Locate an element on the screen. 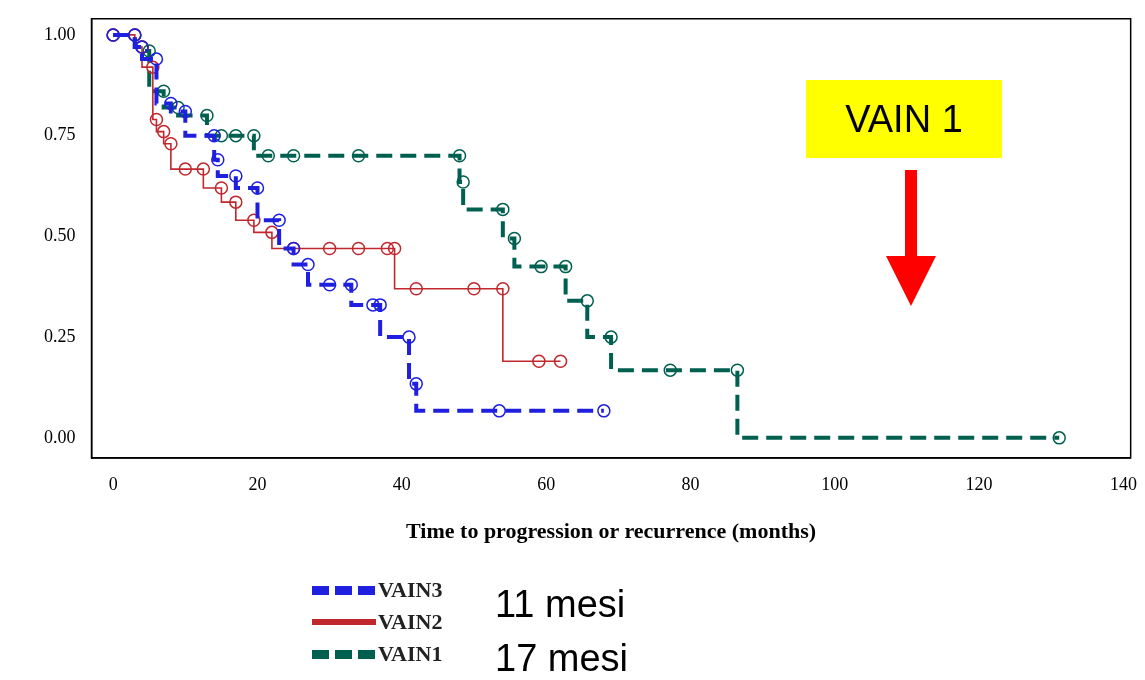  x-tick-label: 100 is located at coordinates (835, 483).